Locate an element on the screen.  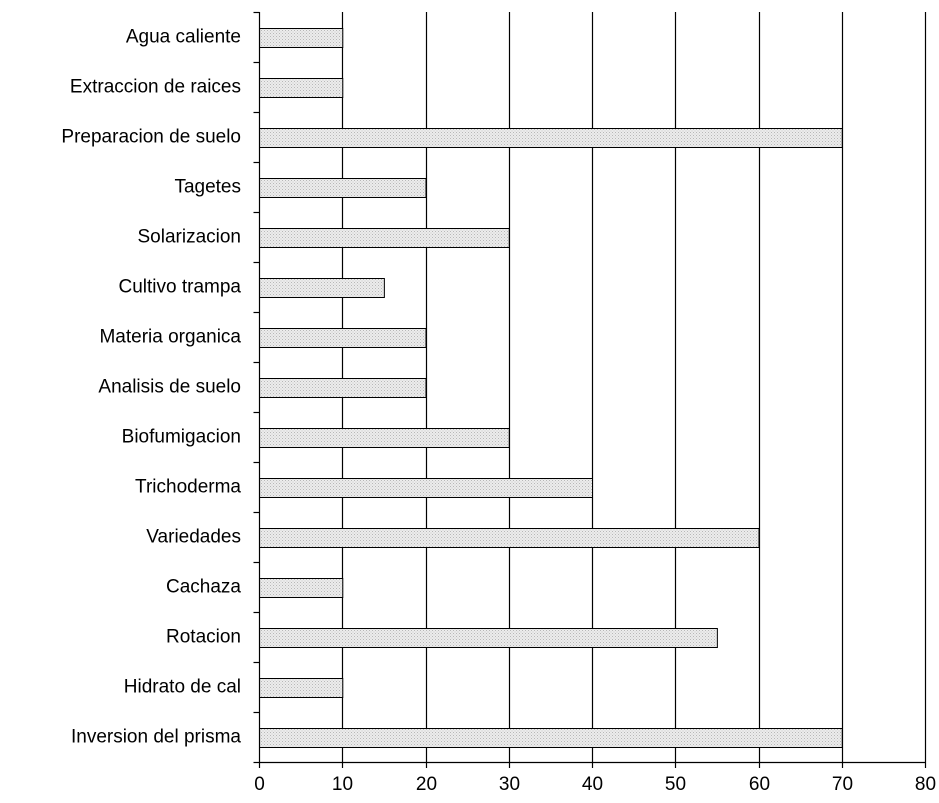
category-label: Hidrato de cal is located at coordinates (182, 687).